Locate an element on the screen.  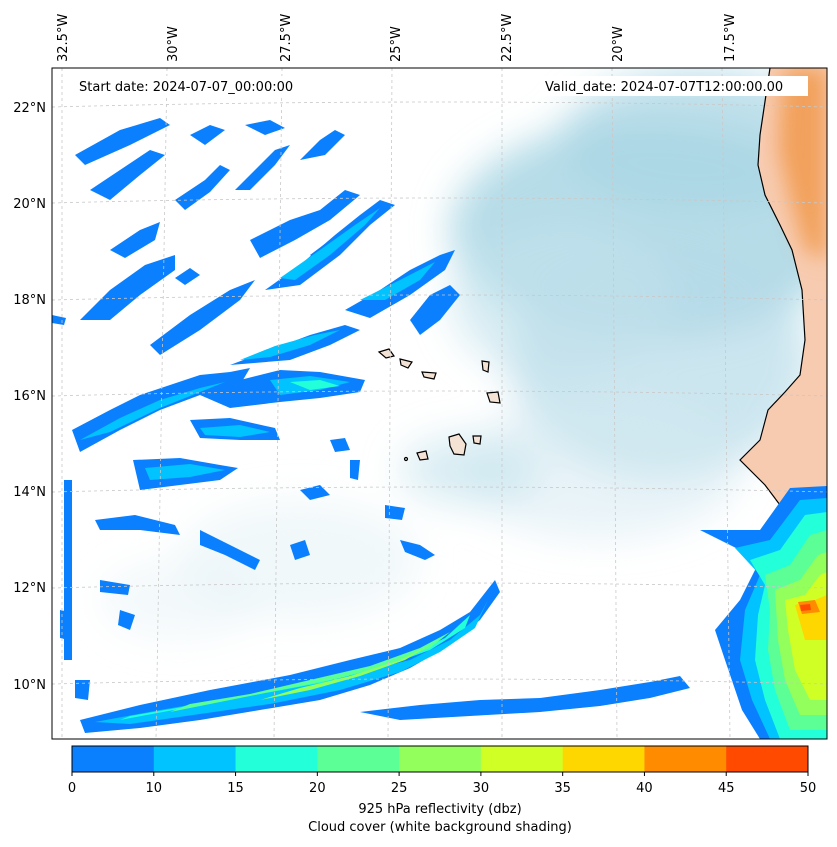
lon-label: 17.5°W is located at coordinates (730, 38).